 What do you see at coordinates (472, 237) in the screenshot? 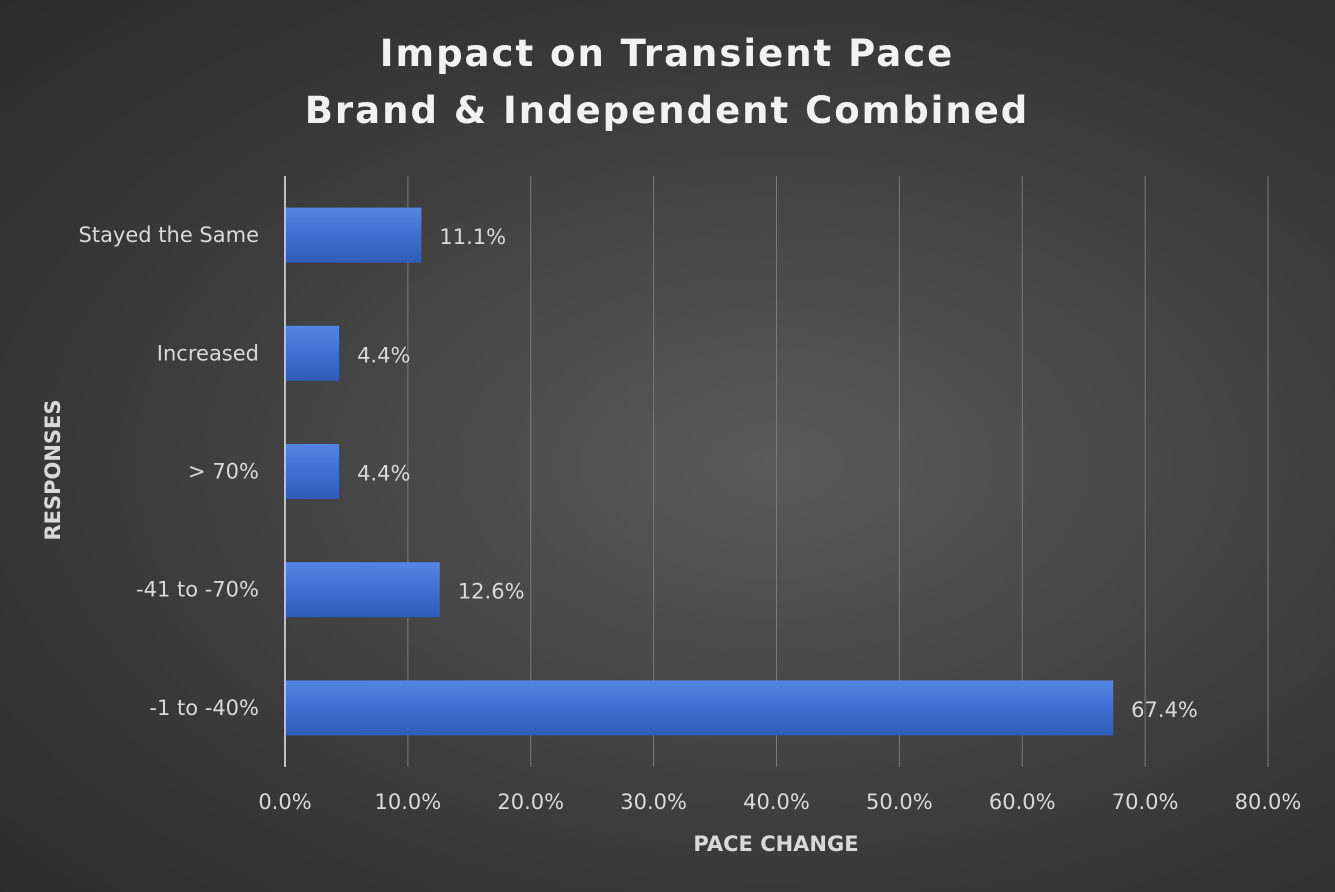
I see `data-label: 11.1%` at bounding box center [472, 237].